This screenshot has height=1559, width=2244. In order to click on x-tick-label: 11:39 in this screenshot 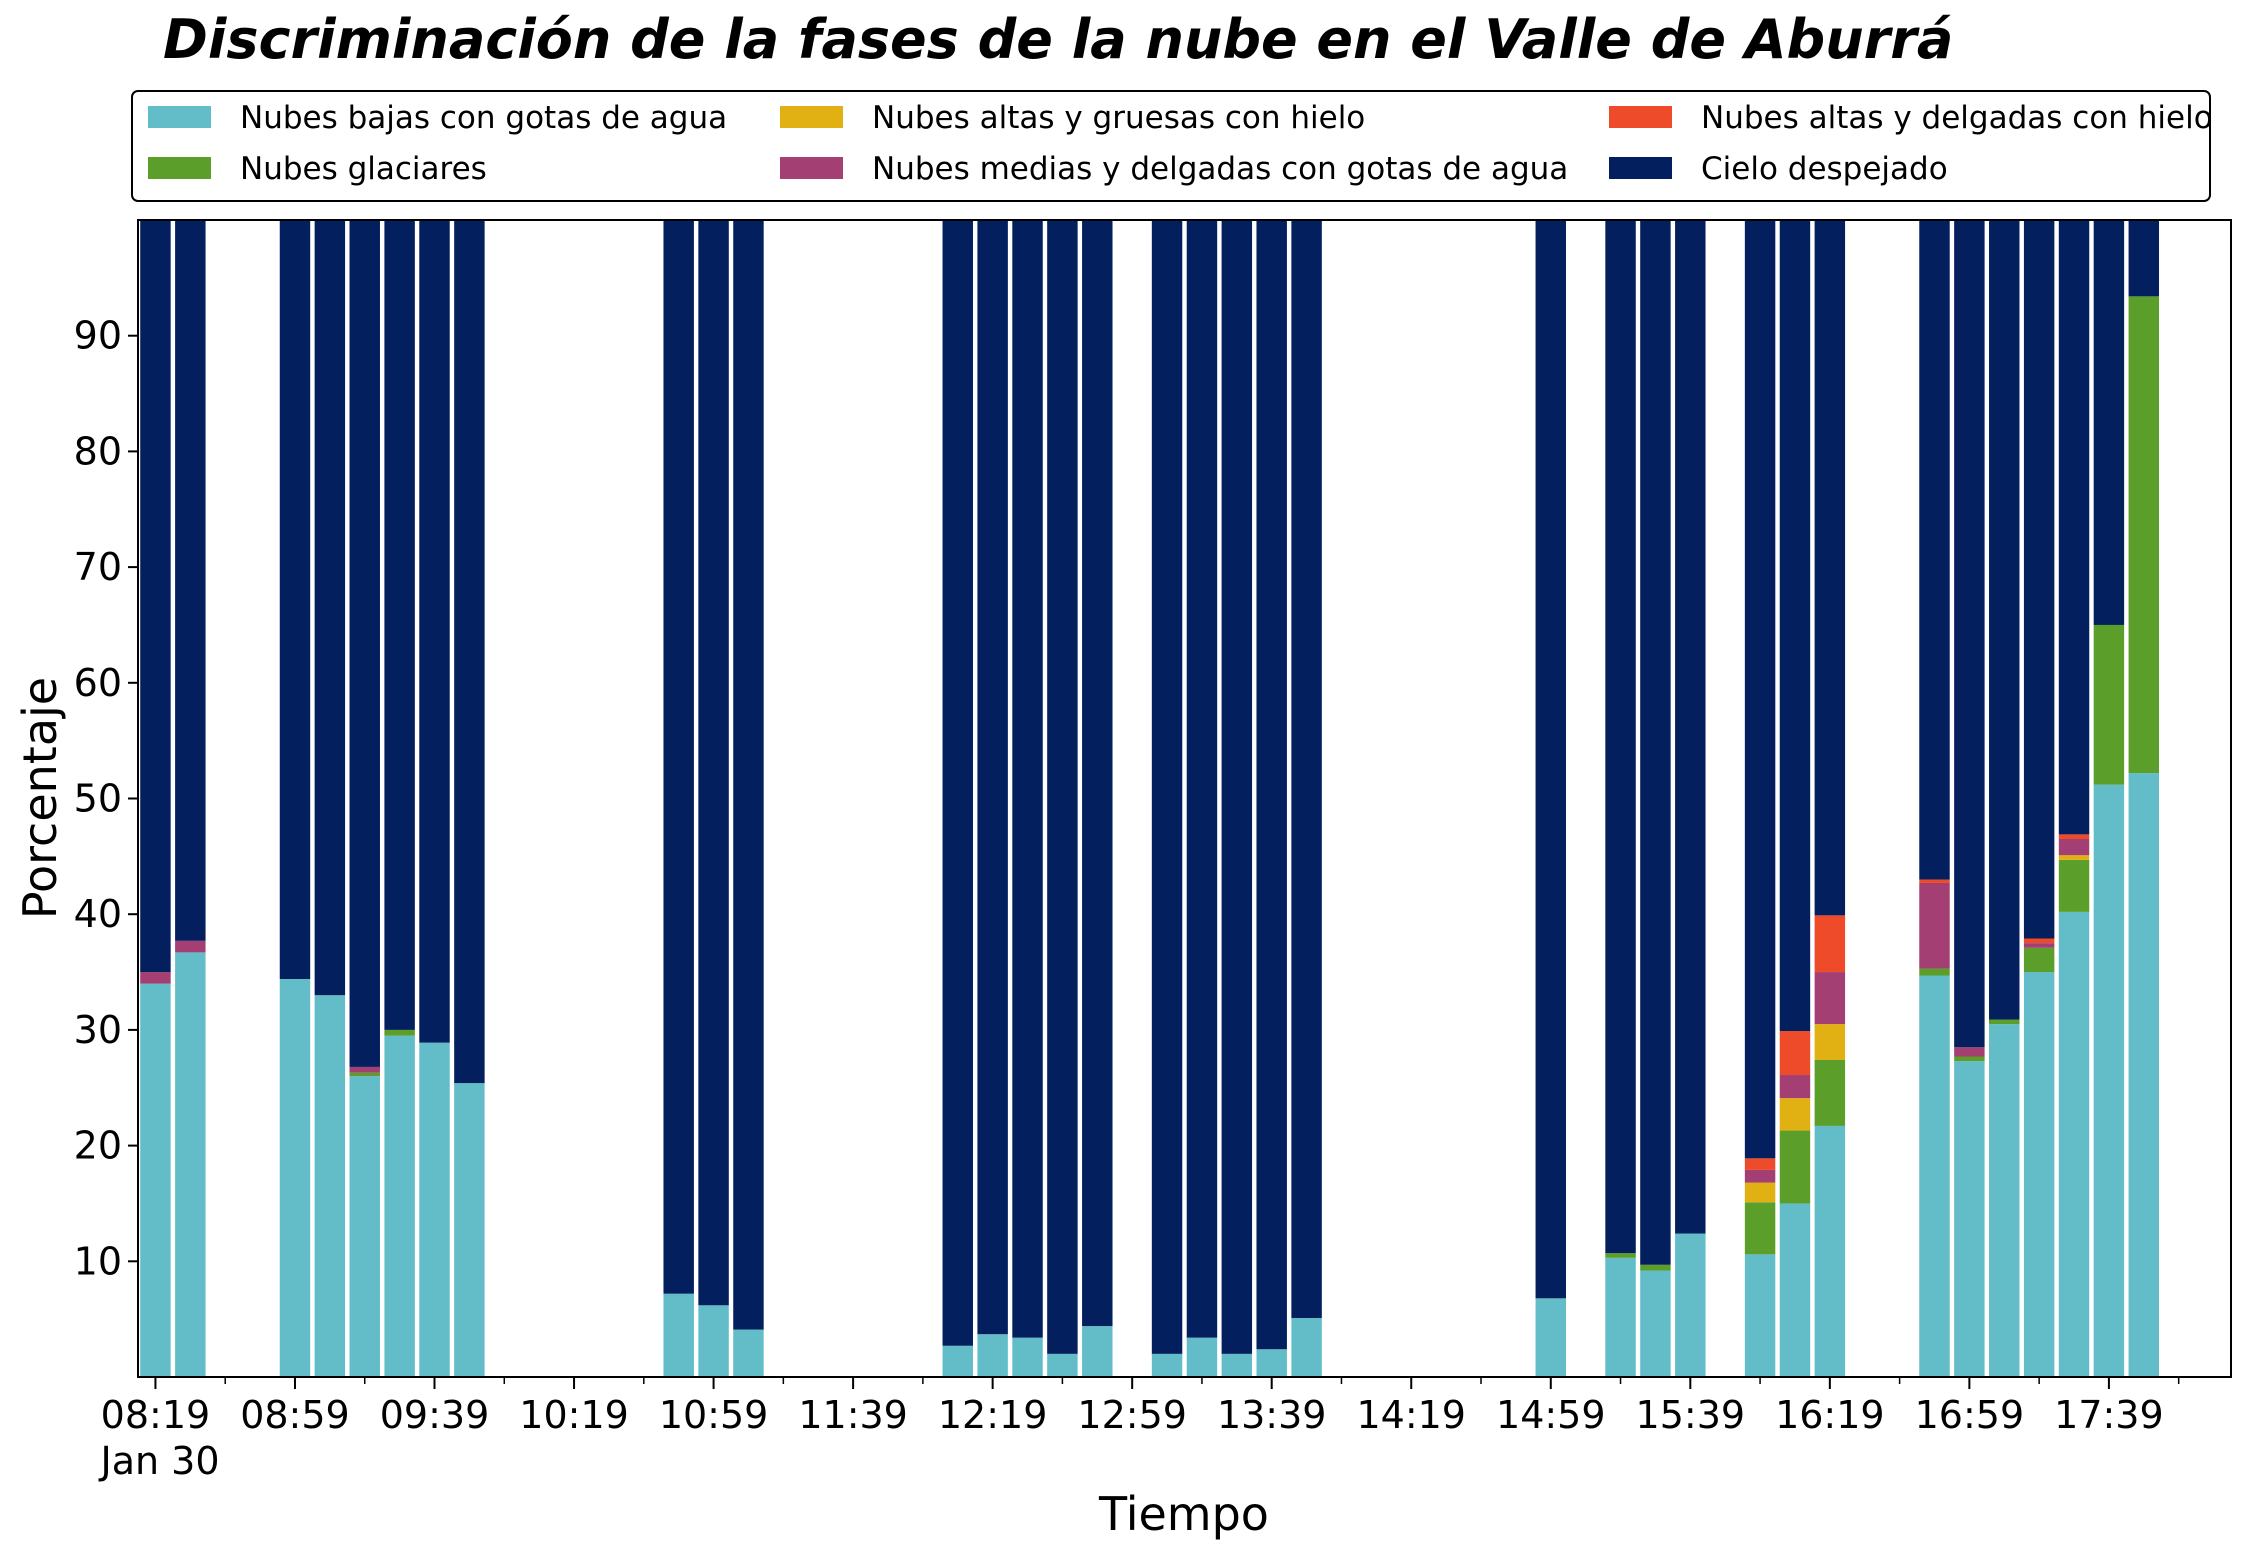, I will do `click(853, 1415)`.